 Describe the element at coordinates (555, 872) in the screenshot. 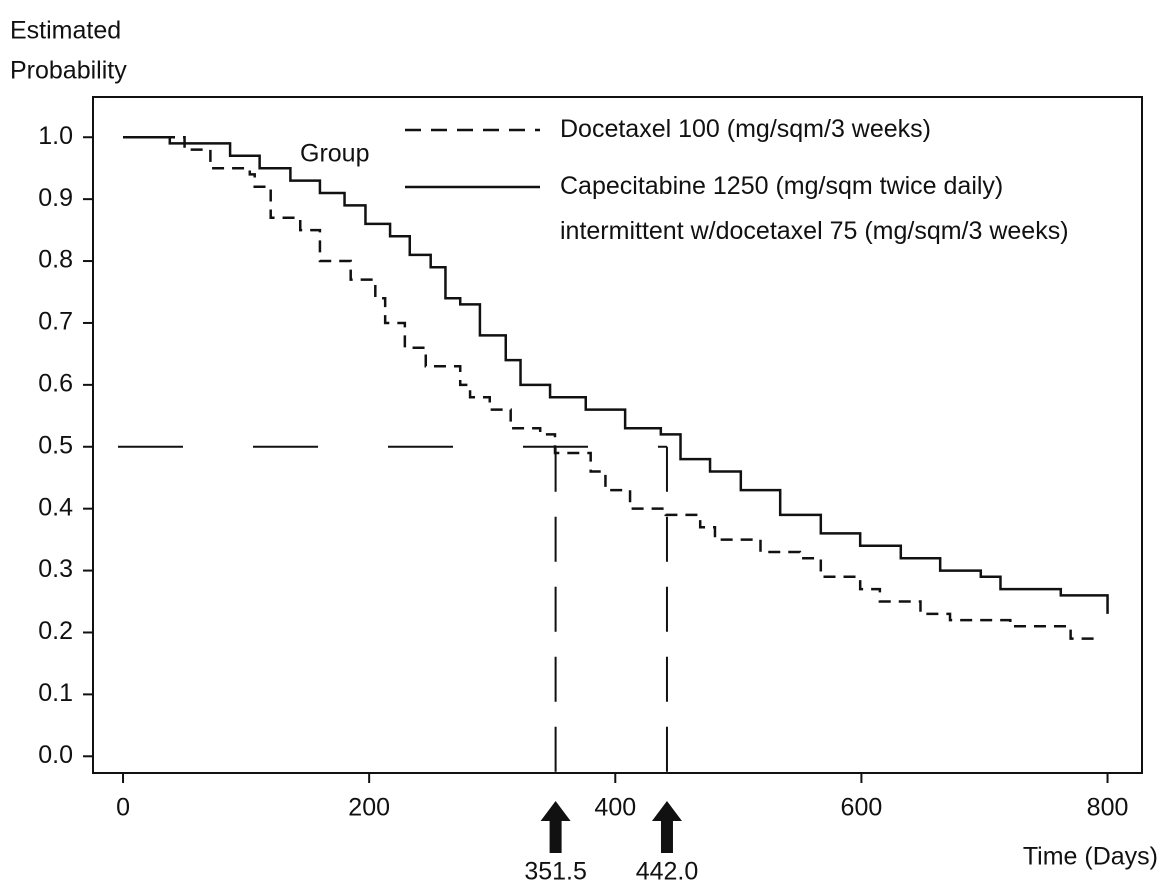

I see `median-label: 351.5` at that location.